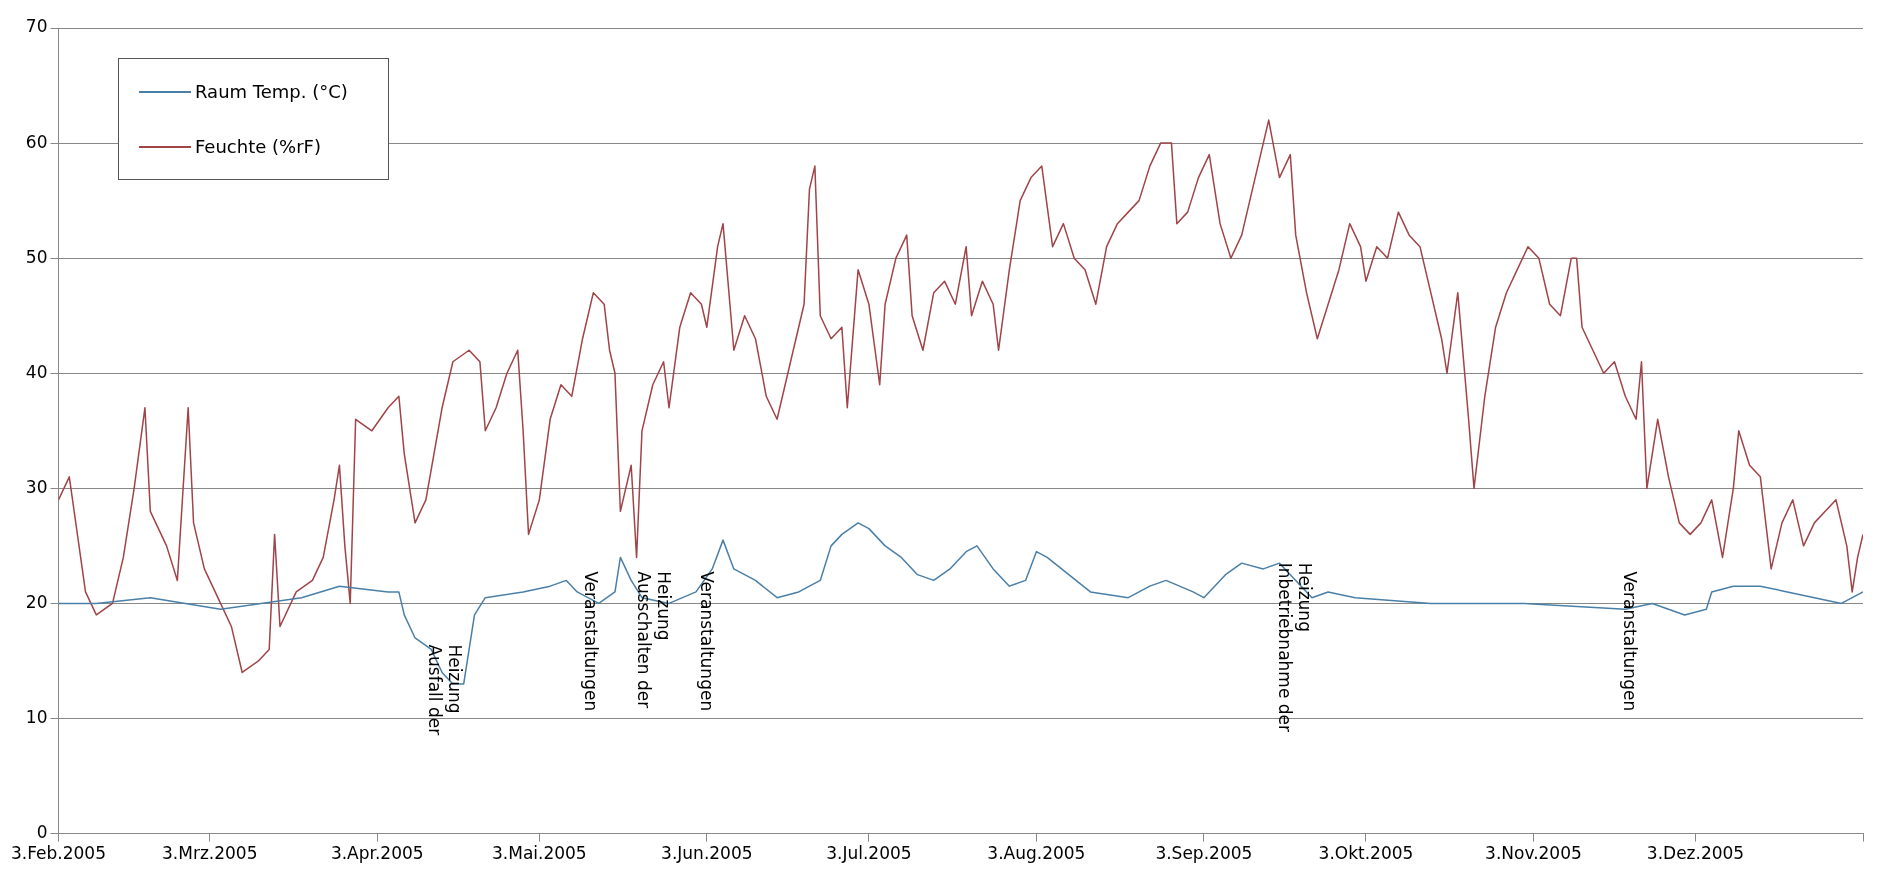 This screenshot has width=1881, height=880. Describe the element at coordinates (707, 853) in the screenshot. I see `x-tick-label: 3.Jun.2005` at that location.